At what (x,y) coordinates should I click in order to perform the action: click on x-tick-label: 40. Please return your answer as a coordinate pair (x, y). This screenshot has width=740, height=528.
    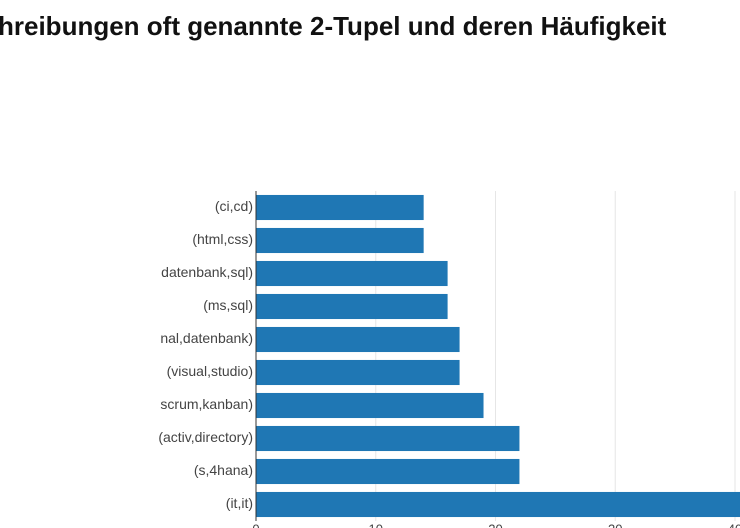
    Looking at the image, I should click on (734, 525).